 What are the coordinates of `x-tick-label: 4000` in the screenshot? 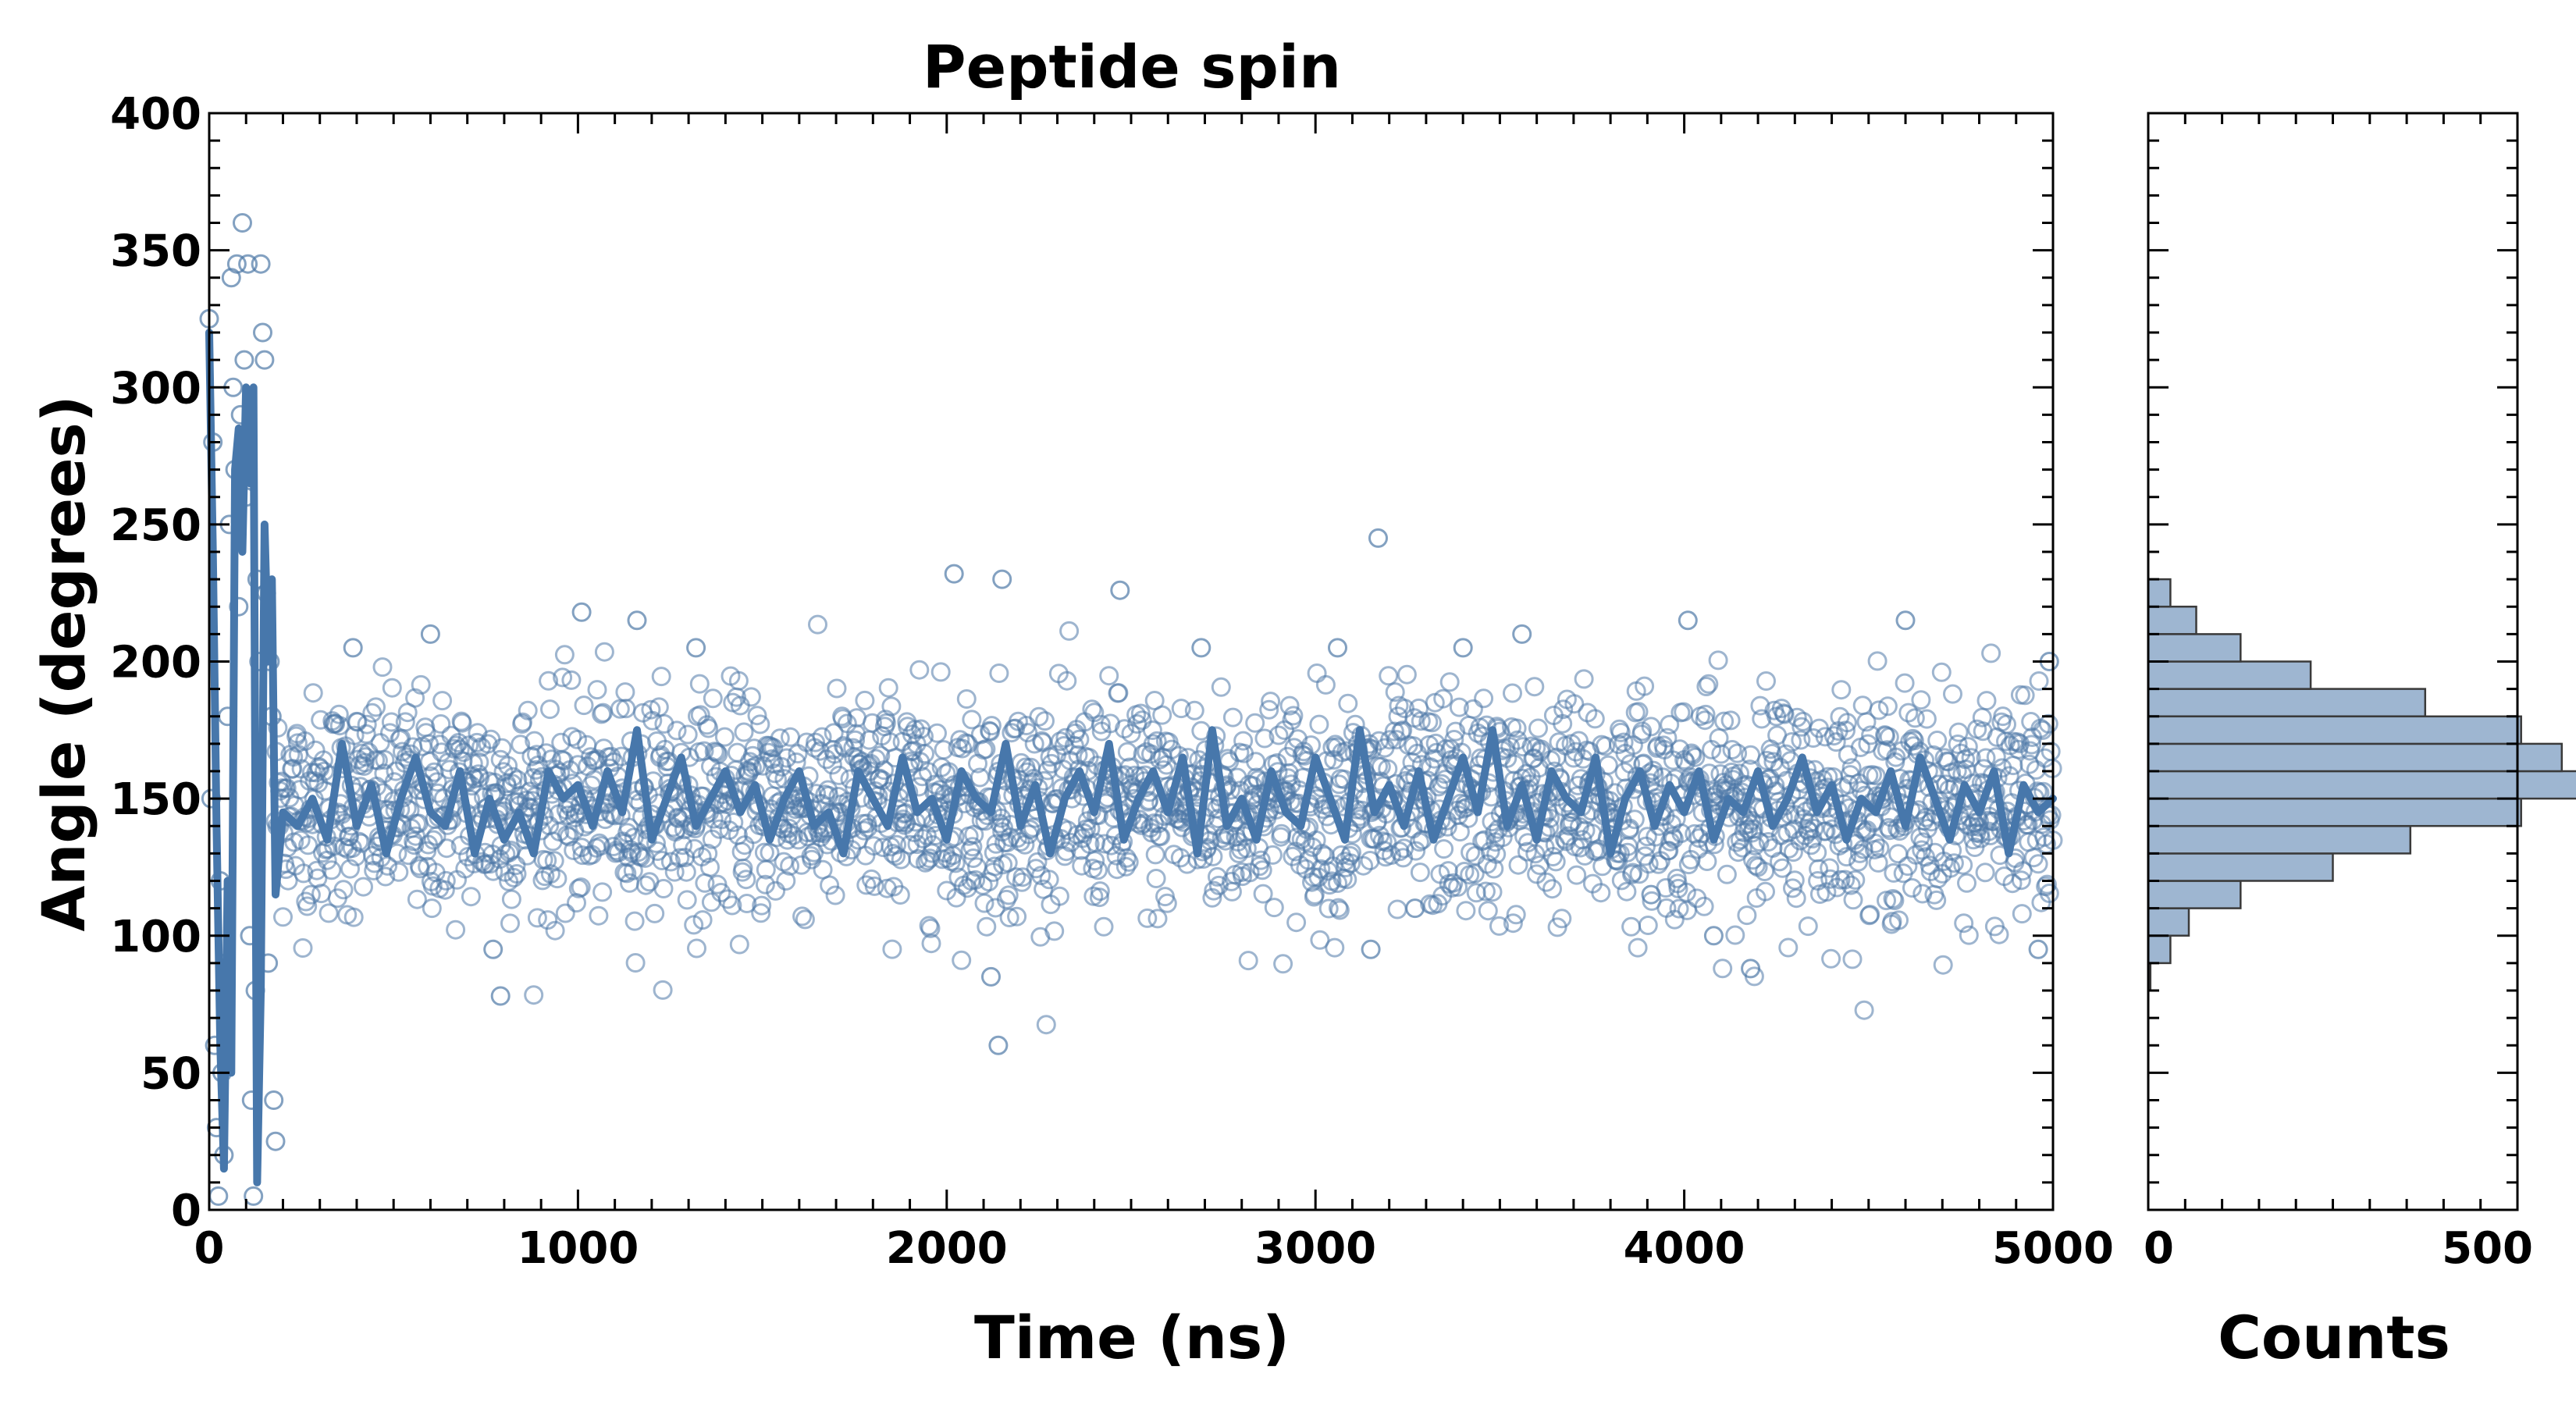 It's located at (1684, 1248).